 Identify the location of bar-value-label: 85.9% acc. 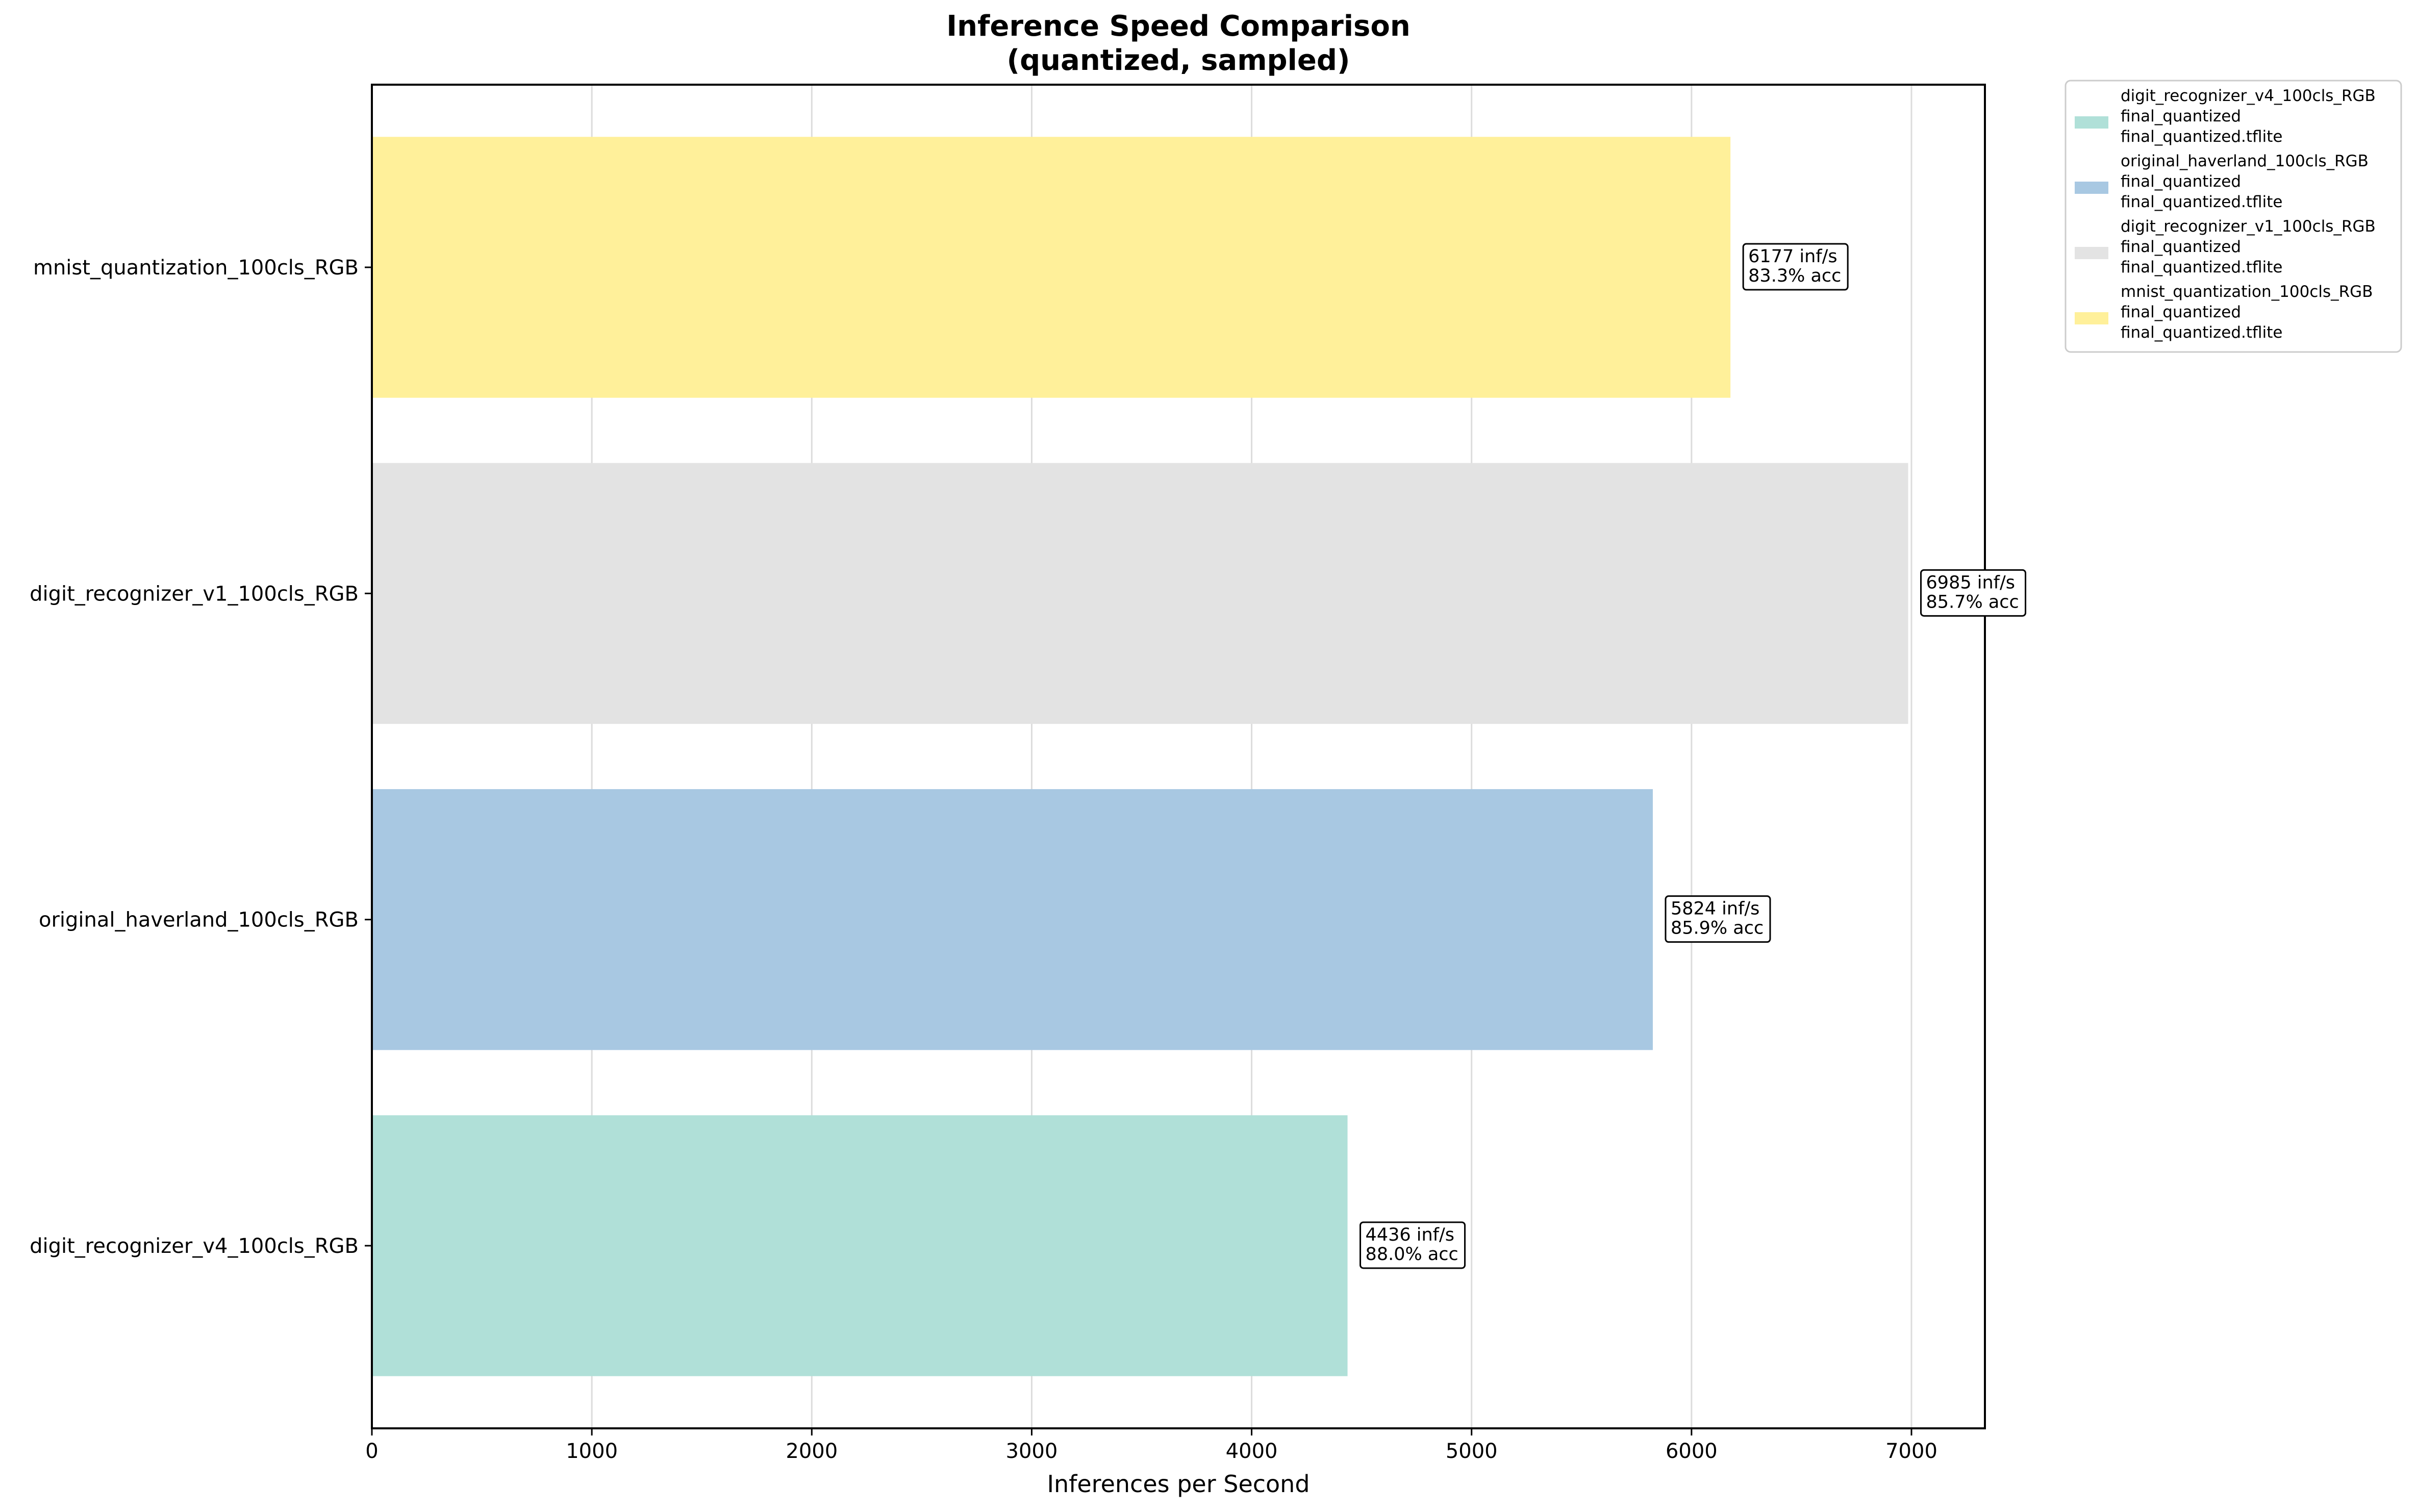
(1717, 929).